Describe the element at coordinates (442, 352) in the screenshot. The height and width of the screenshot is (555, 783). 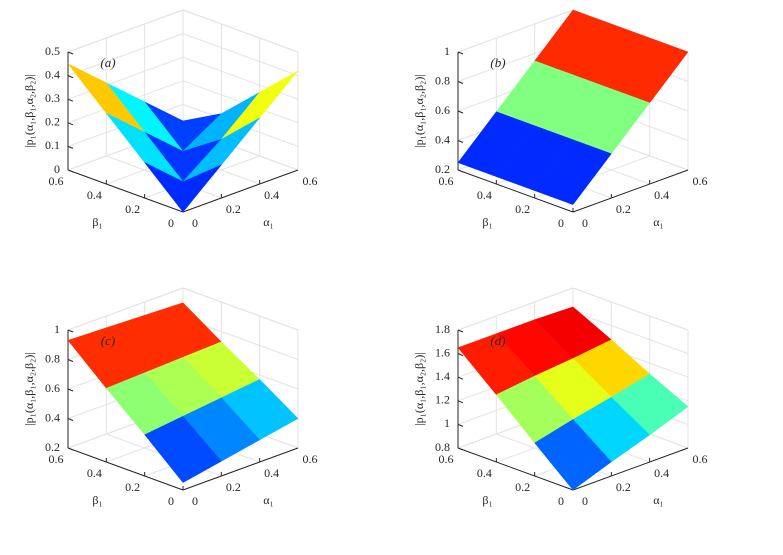
I see `z-tick-label: 1.6` at that location.